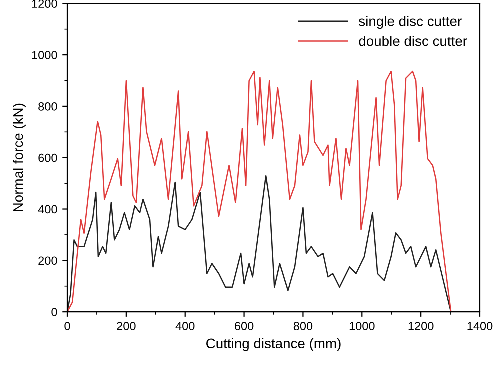  What do you see at coordinates (19, 158) in the screenshot?
I see `y-axis-title: Normal force (kN)` at bounding box center [19, 158].